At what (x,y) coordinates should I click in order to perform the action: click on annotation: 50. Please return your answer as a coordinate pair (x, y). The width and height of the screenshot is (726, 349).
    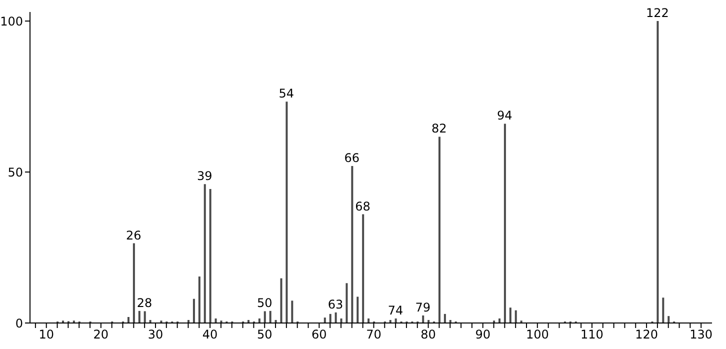
    Looking at the image, I should click on (264, 303).